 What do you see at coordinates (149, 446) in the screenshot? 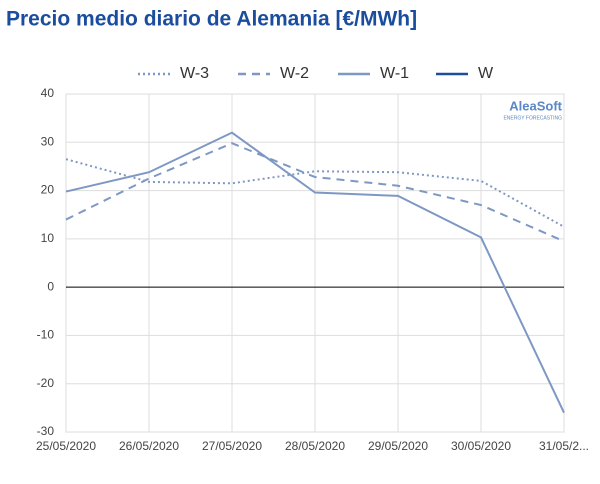
I see `x-tick-label: 26/05/2020` at bounding box center [149, 446].